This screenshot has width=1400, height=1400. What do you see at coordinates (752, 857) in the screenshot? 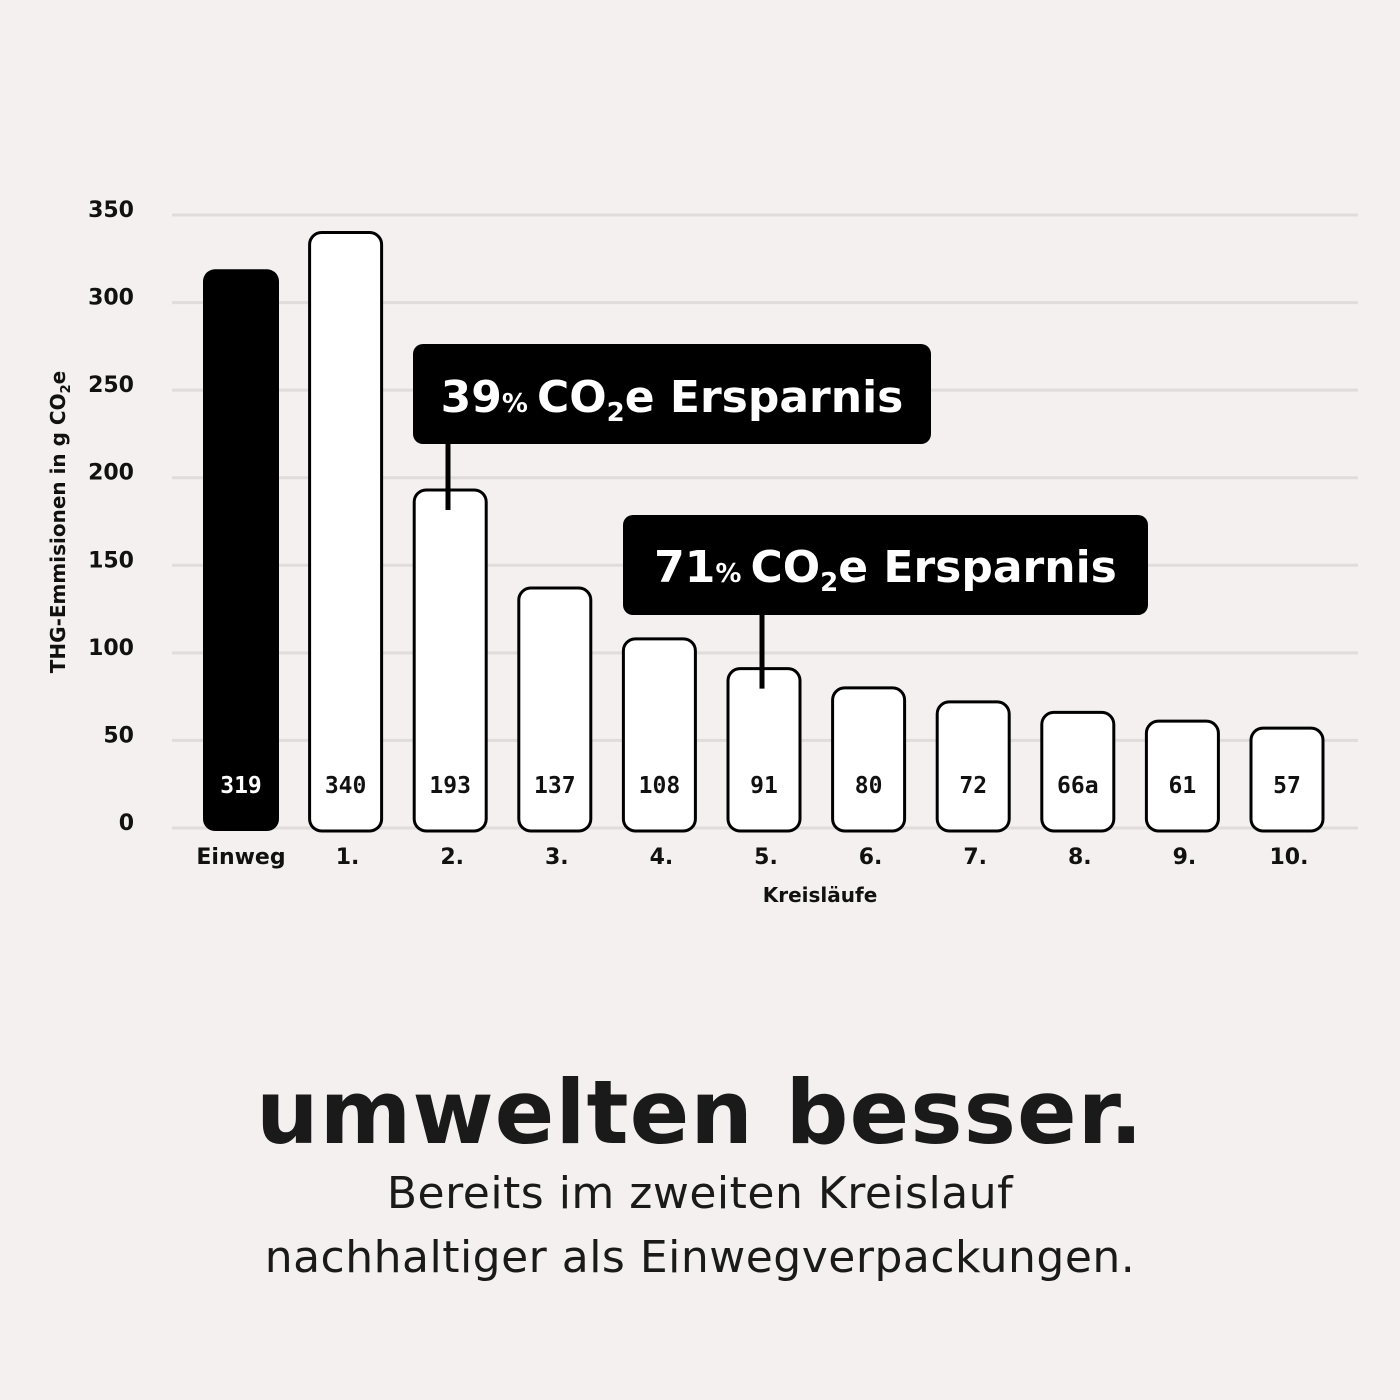
I see `x-axis-categories: Einweg 1. 2. 3. 4. 5. 6. 7. 8. 9. 10.` at bounding box center [752, 857].